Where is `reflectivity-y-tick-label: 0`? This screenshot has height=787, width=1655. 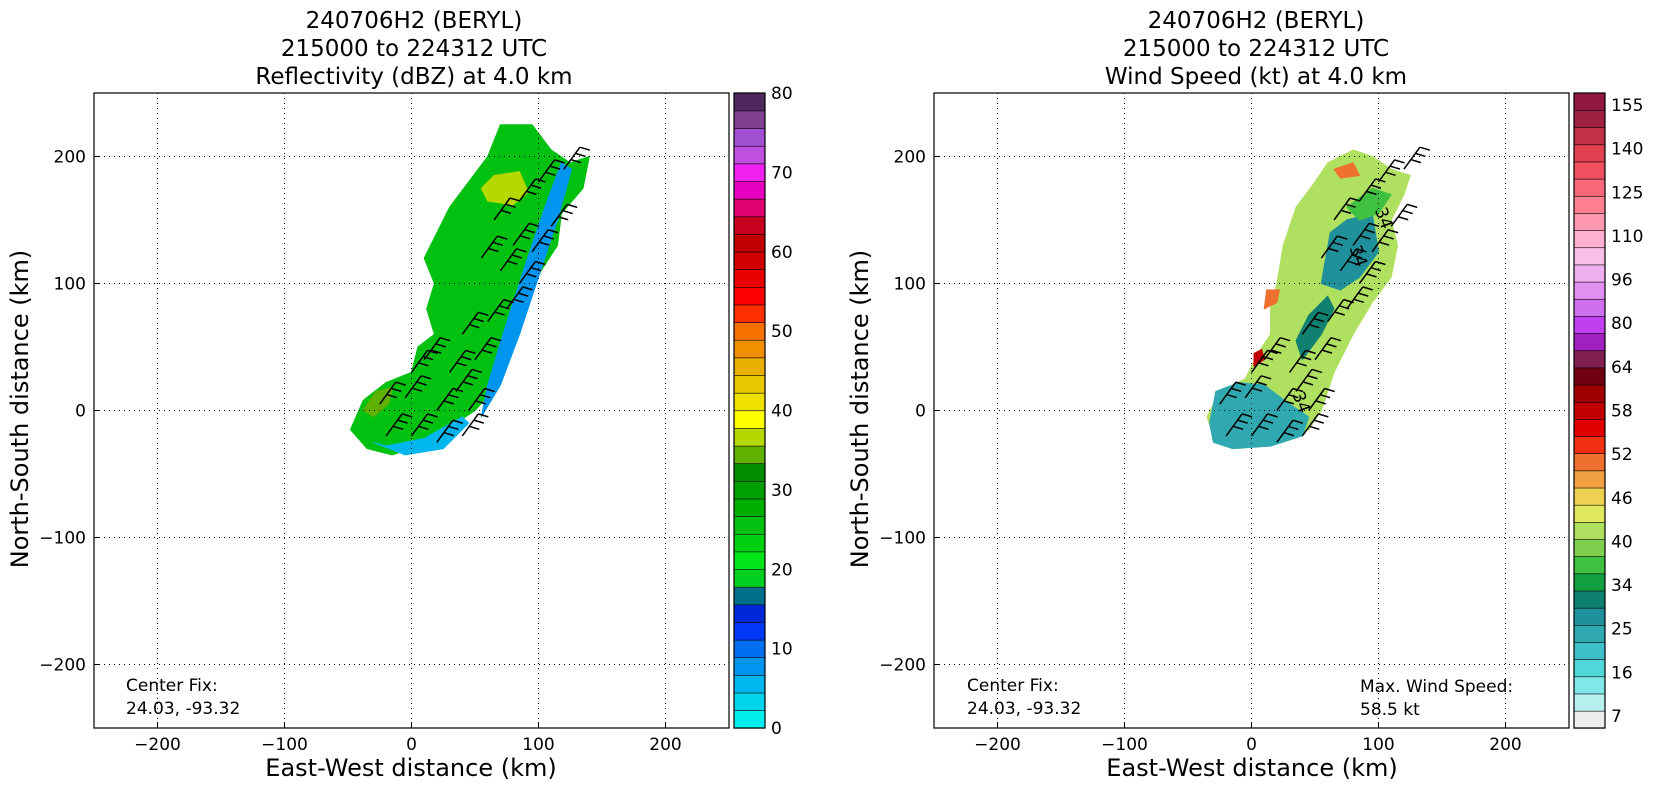
reflectivity-y-tick-label: 0 is located at coordinates (80, 412).